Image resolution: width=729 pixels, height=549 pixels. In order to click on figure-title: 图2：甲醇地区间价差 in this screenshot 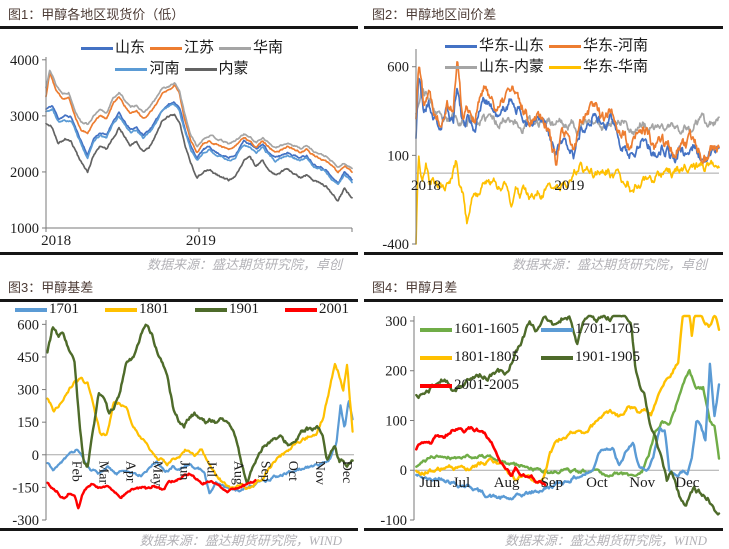, I will do `click(434, 14)`.